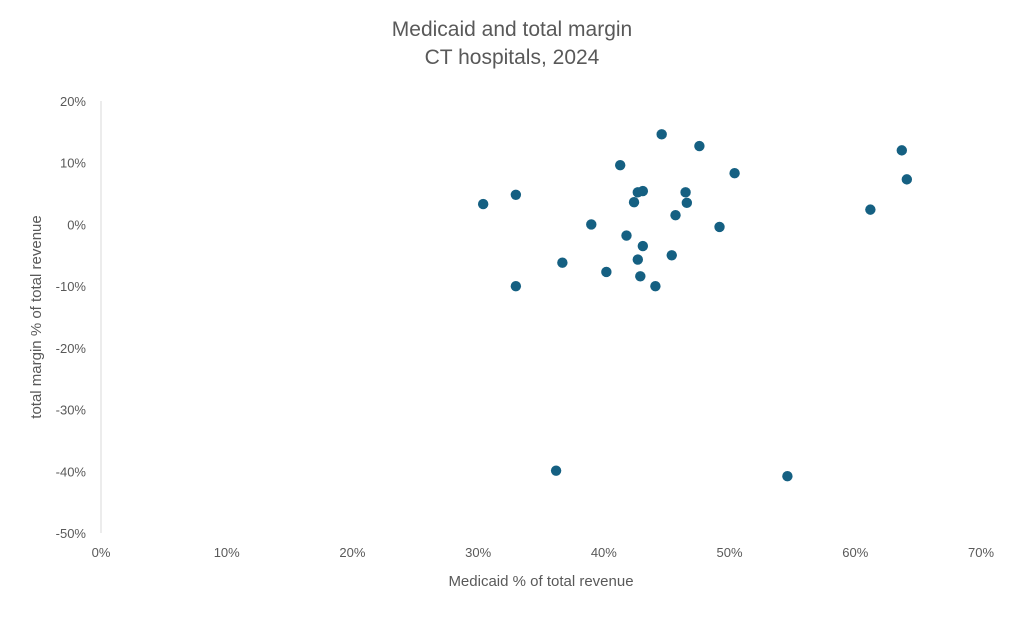 This screenshot has width=1024, height=620. What do you see at coordinates (604, 552) in the screenshot?
I see `x-tick-label: 40%` at bounding box center [604, 552].